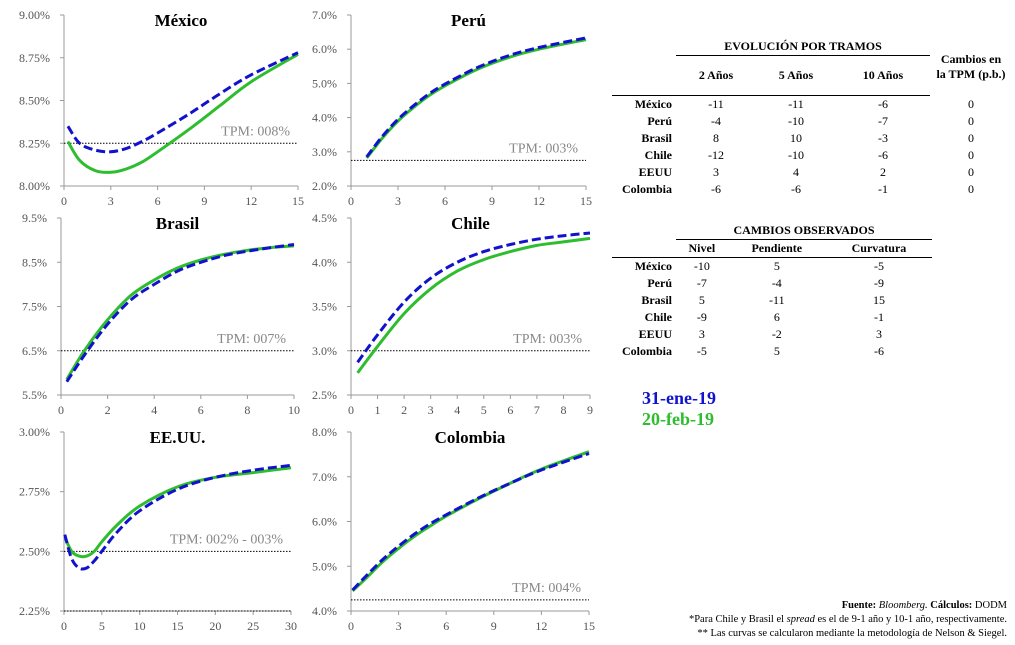 This screenshot has height=645, width=1015. Describe the element at coordinates (653, 104) in the screenshot. I see `table1-row-label: México` at that location.